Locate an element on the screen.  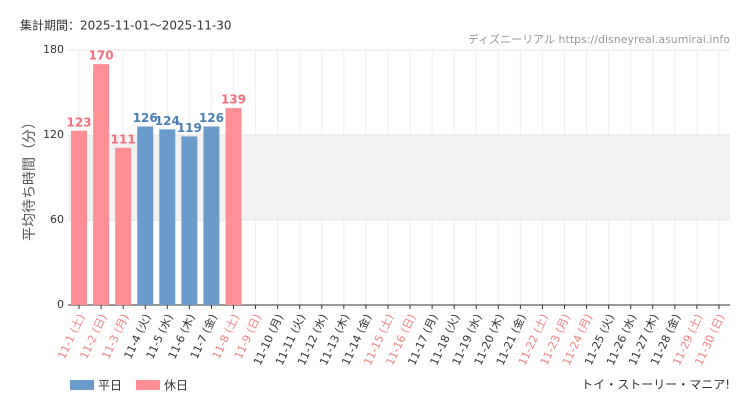
value-label: 119 is located at coordinates (189, 128).